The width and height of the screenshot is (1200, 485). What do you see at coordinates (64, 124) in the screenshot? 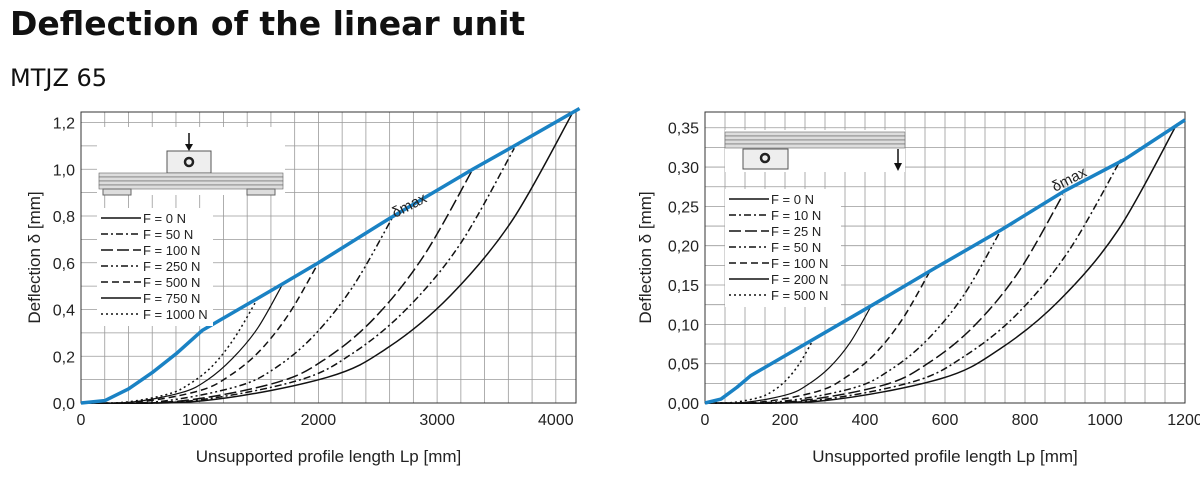
I see `y-tick-label: 1,2` at bounding box center [64, 124].